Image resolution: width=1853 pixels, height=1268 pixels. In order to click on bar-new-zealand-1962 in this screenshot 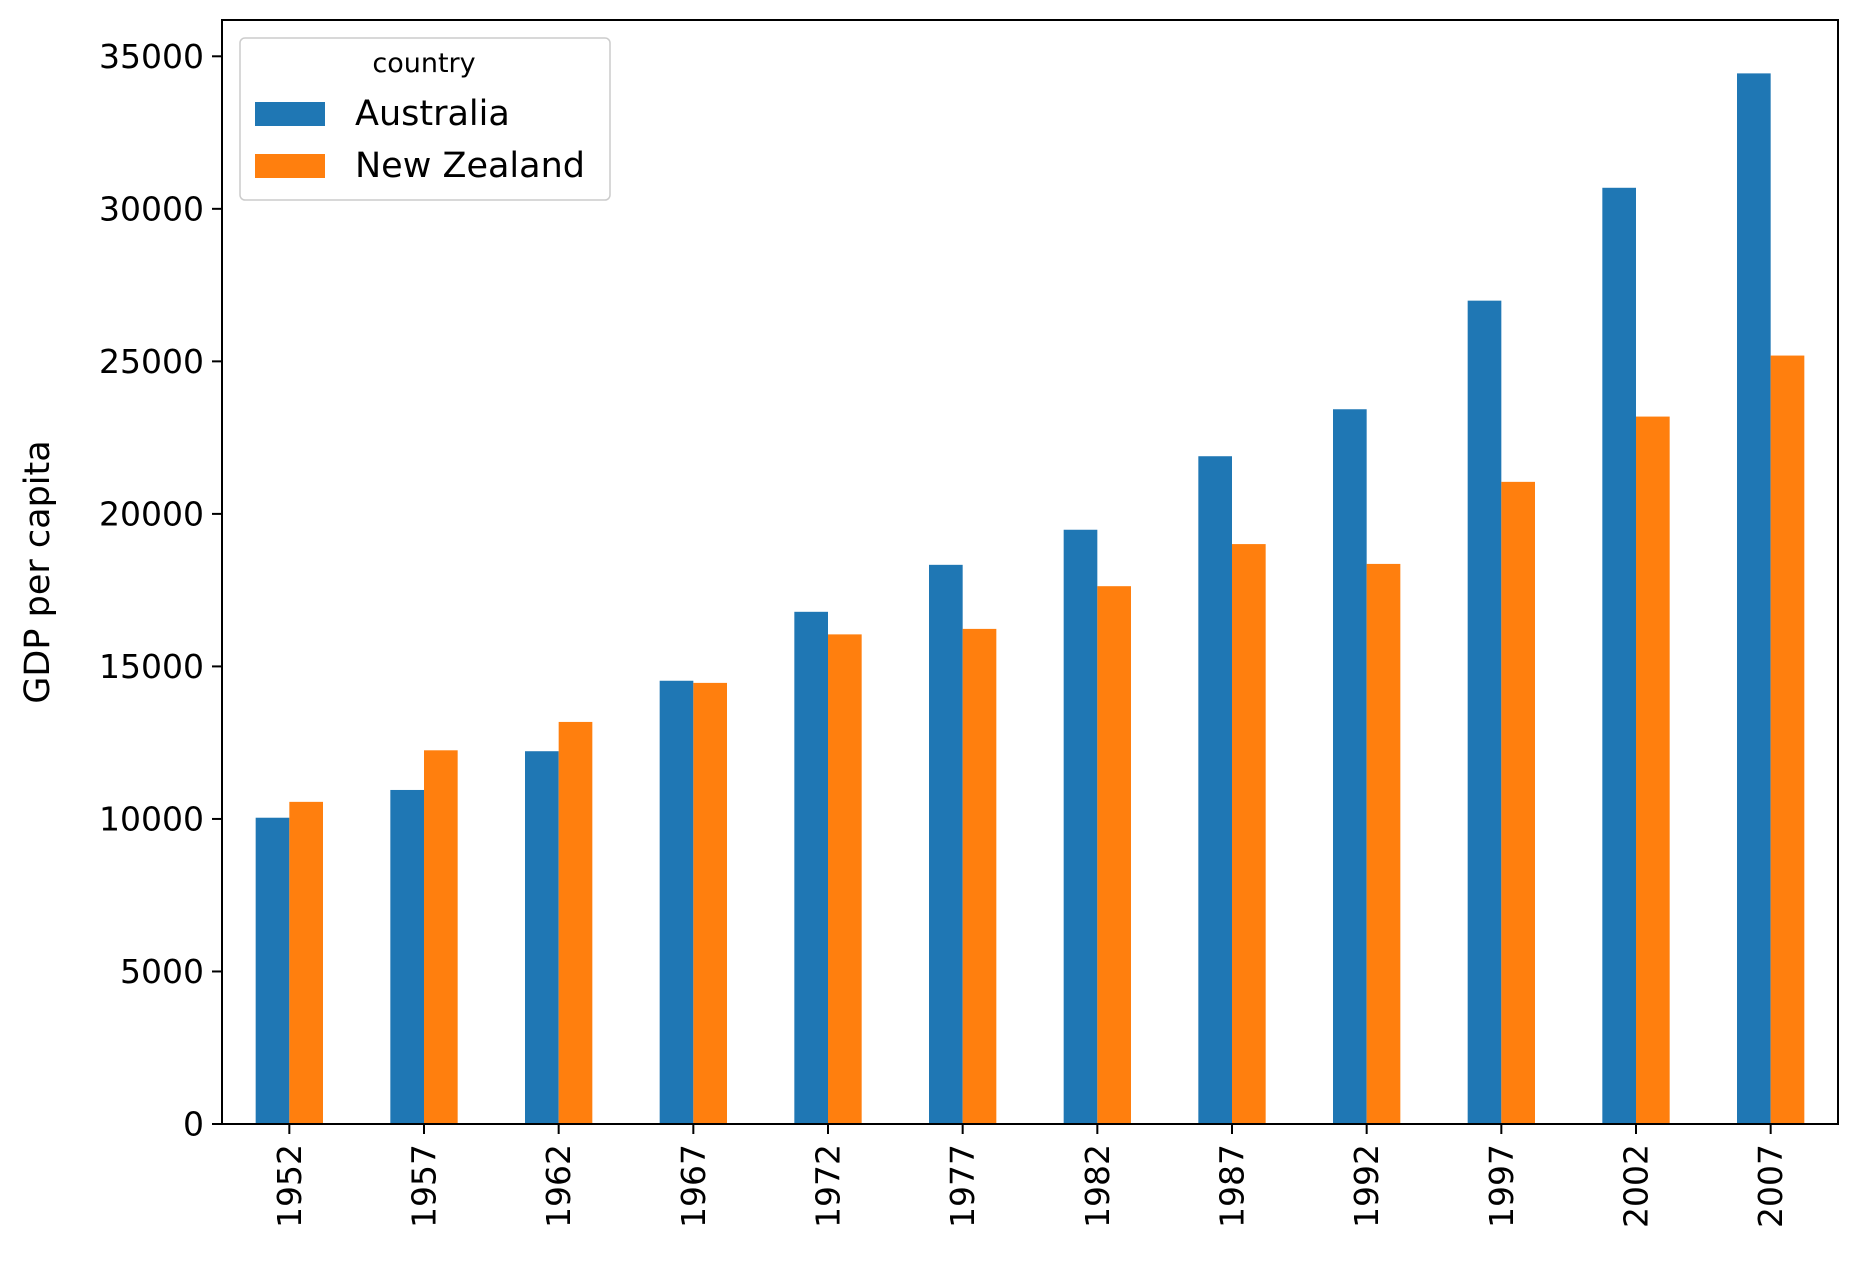, I will do `click(575, 922)`.